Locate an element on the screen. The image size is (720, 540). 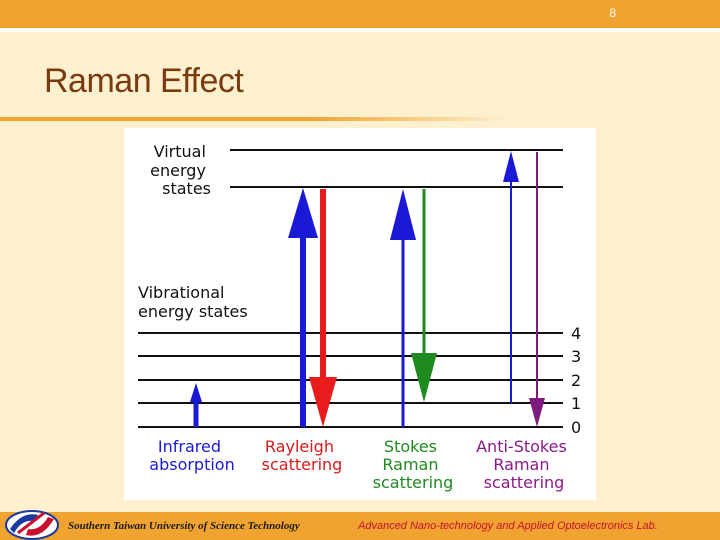
anti-stokes-raman-label: Anti-Stokes Raman scattering is located at coordinates (524, 464).